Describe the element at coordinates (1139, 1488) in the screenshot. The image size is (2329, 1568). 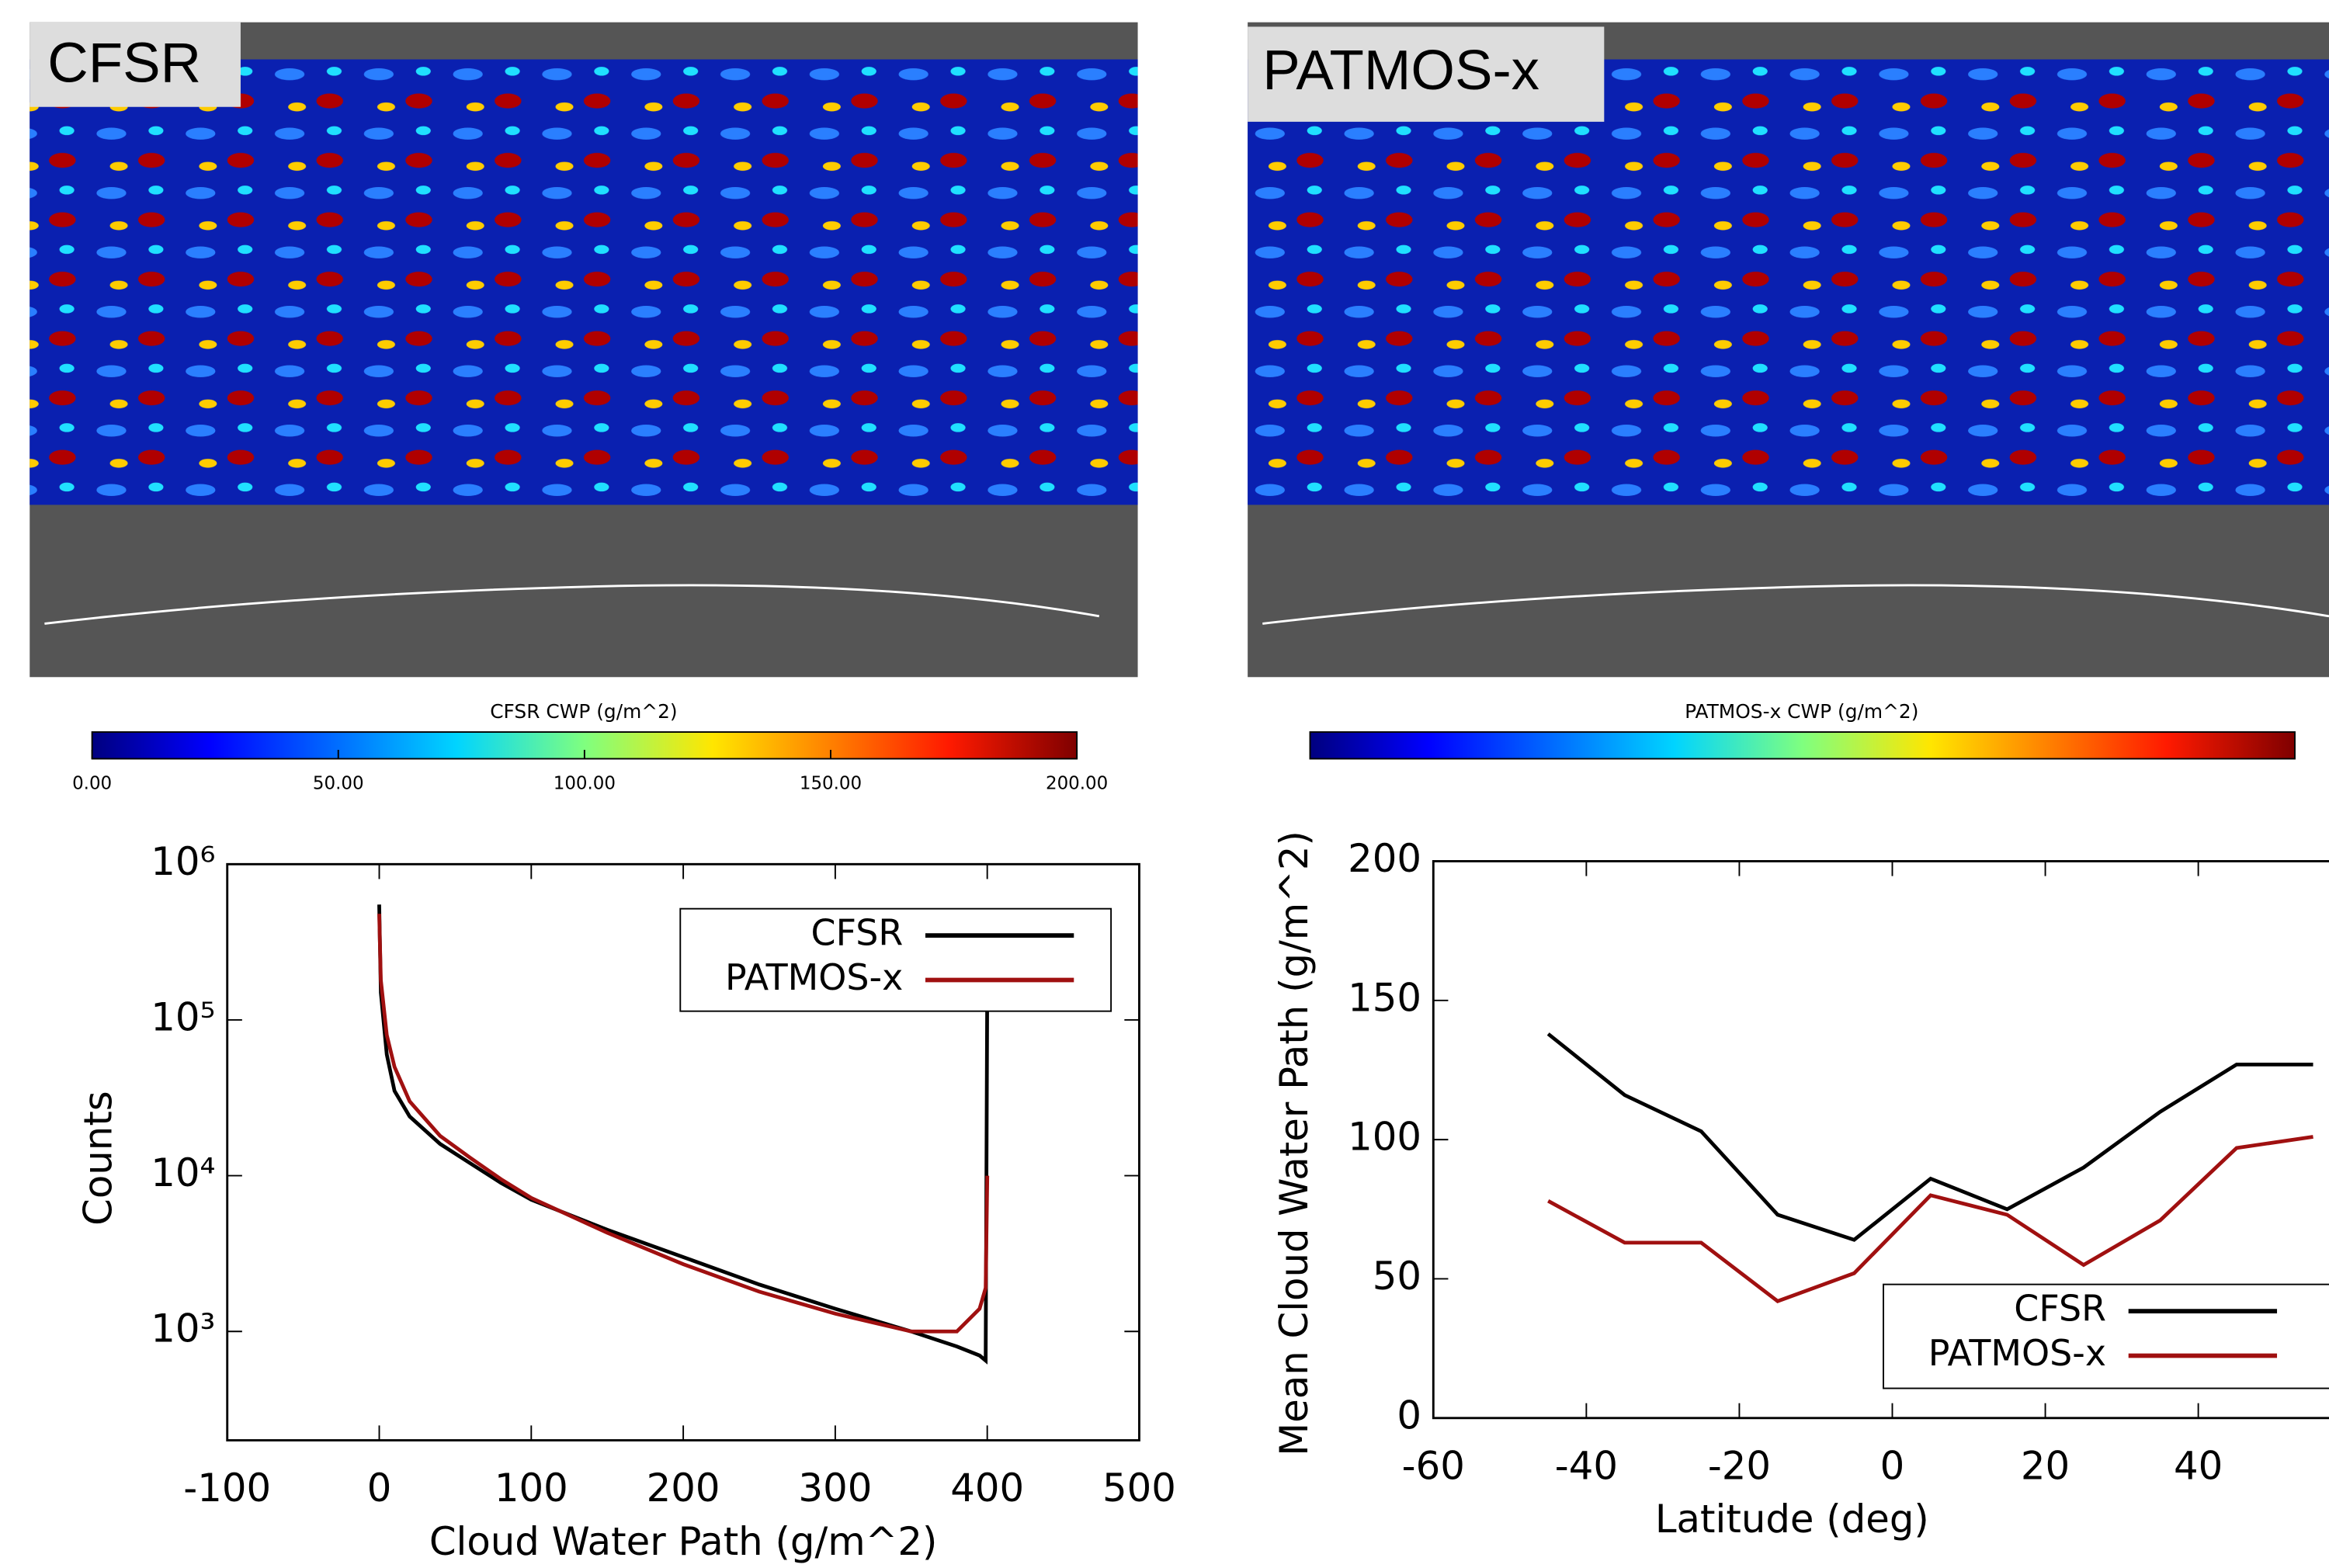
I see `x-tick-label: 500` at that location.